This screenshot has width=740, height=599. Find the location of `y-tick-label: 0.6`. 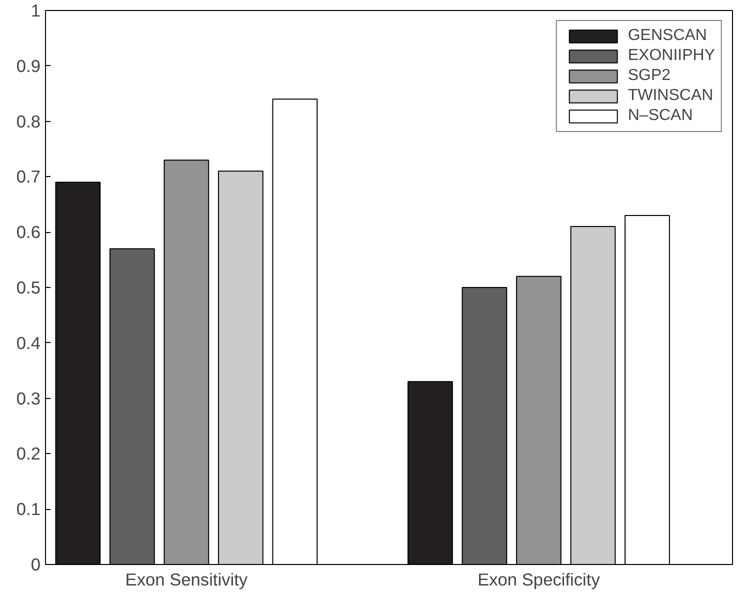

y-tick-label: 0.6 is located at coordinates (28, 232).